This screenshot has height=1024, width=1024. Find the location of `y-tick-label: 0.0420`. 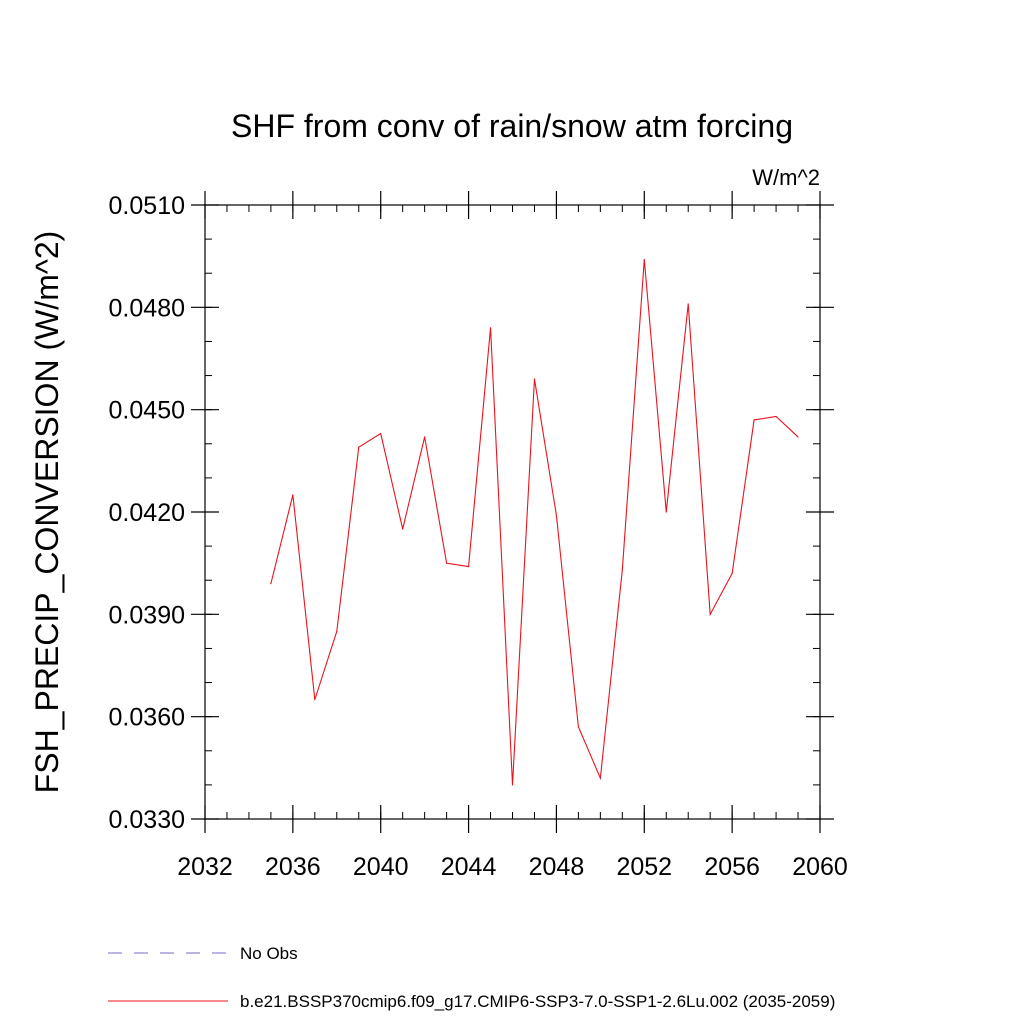

y-tick-label: 0.0420 is located at coordinates (147, 513).